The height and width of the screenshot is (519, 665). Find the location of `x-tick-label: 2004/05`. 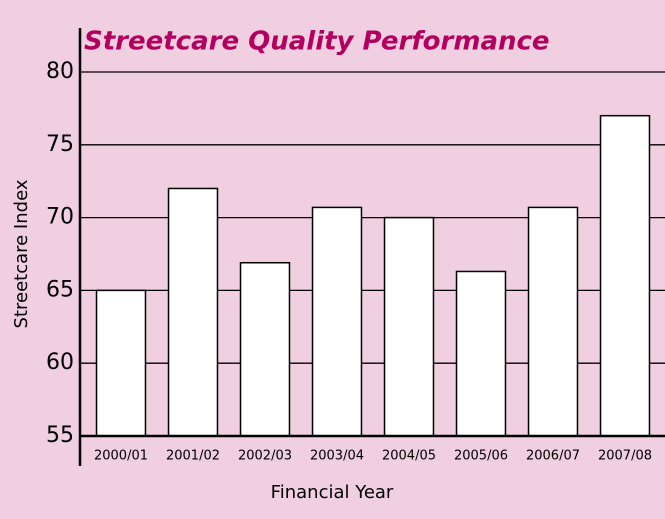

x-tick-label: 2004/05 is located at coordinates (409, 456).